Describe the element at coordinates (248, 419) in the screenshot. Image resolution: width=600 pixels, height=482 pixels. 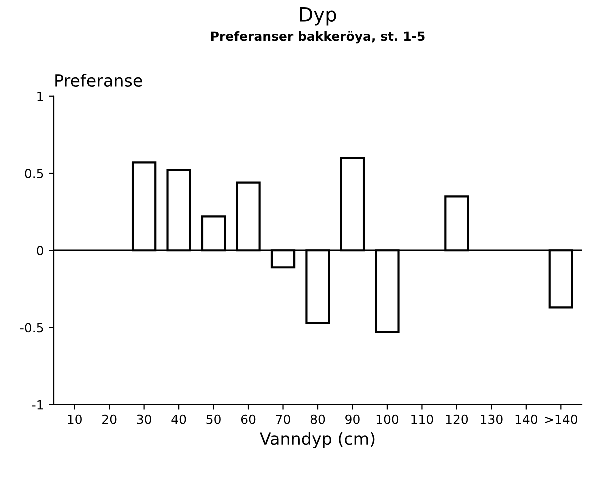
I see `x-tick-label: 60` at that location.